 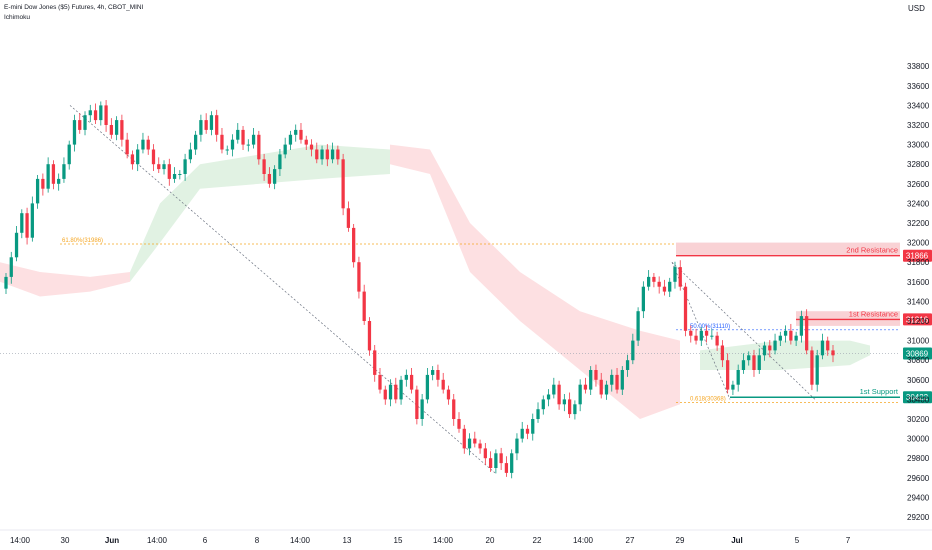 What do you see at coordinates (205, 540) in the screenshot?
I see `x-tick-label: 6` at bounding box center [205, 540].